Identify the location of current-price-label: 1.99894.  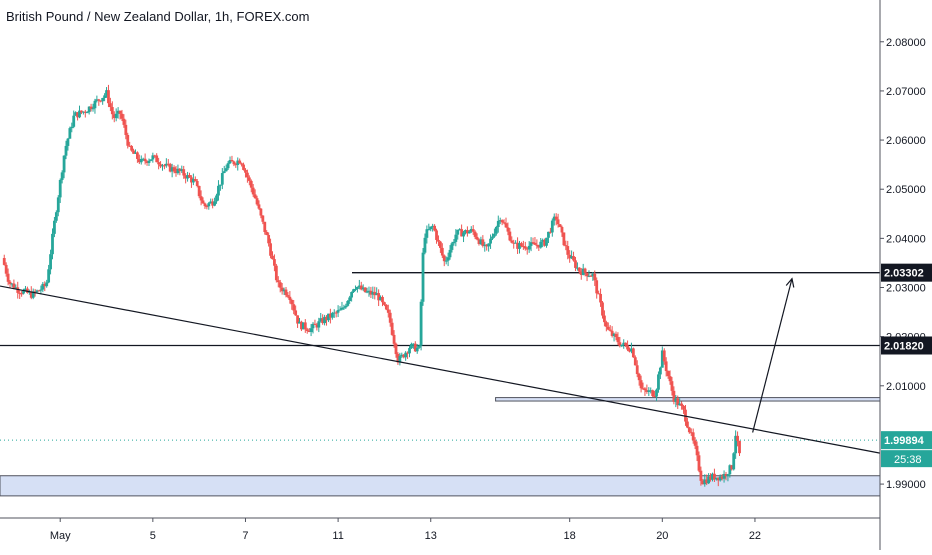
(904, 441).